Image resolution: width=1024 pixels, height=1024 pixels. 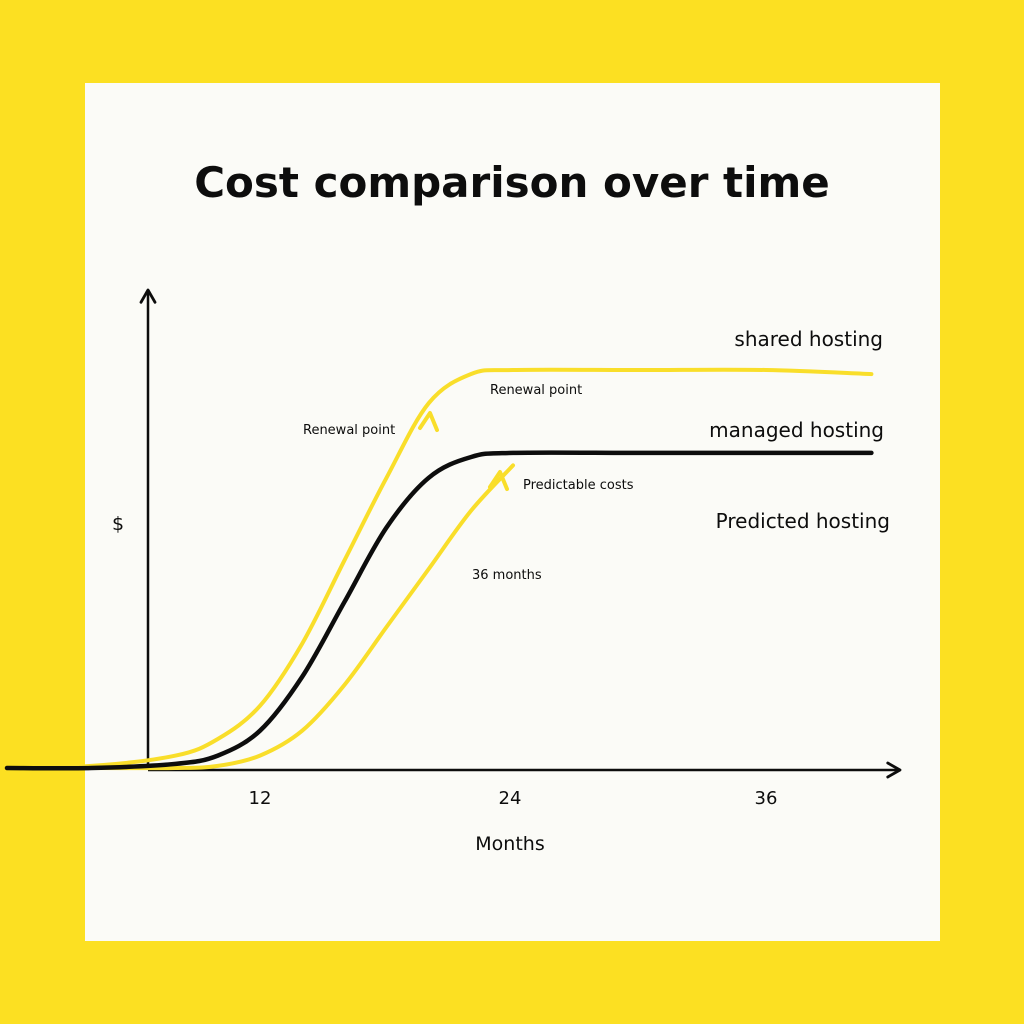 I want to click on series-line-predicted-hosting, so click(x=260, y=617).